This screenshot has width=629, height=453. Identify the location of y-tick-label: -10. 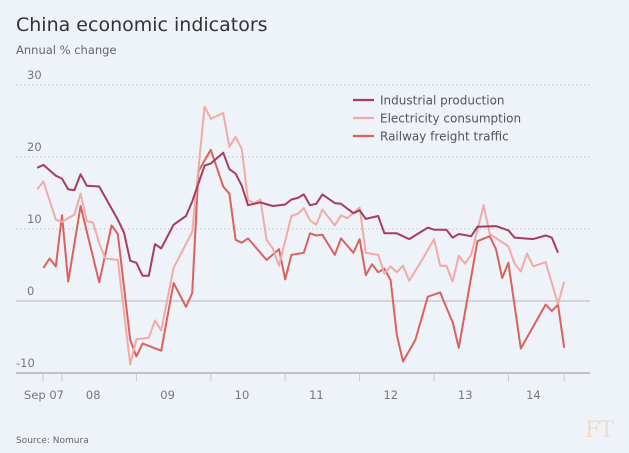
(25, 363).